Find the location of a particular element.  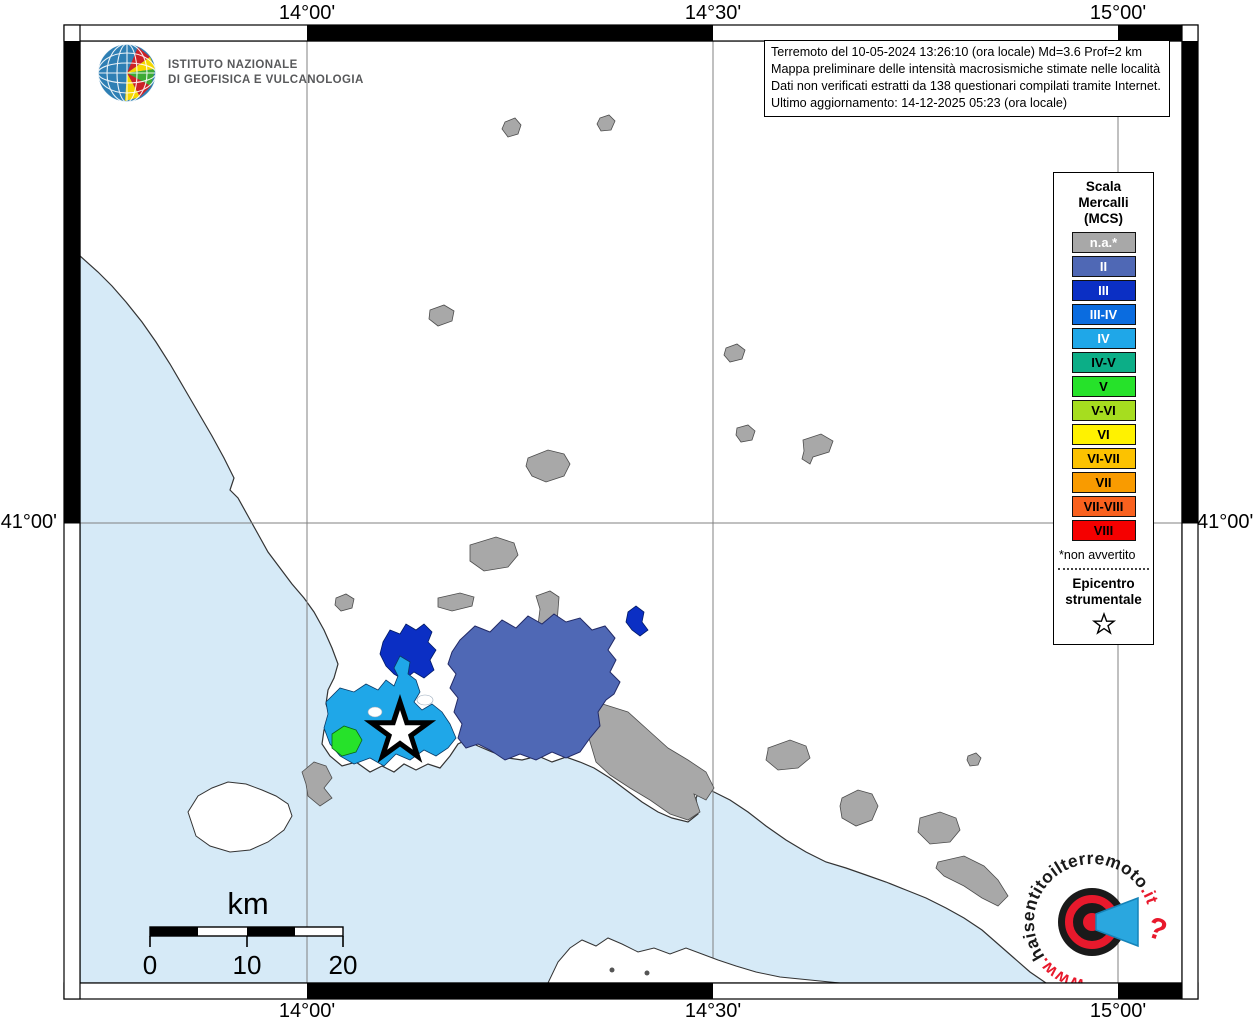

lon-label-top-14-00: 14°00' is located at coordinates (307, 13).